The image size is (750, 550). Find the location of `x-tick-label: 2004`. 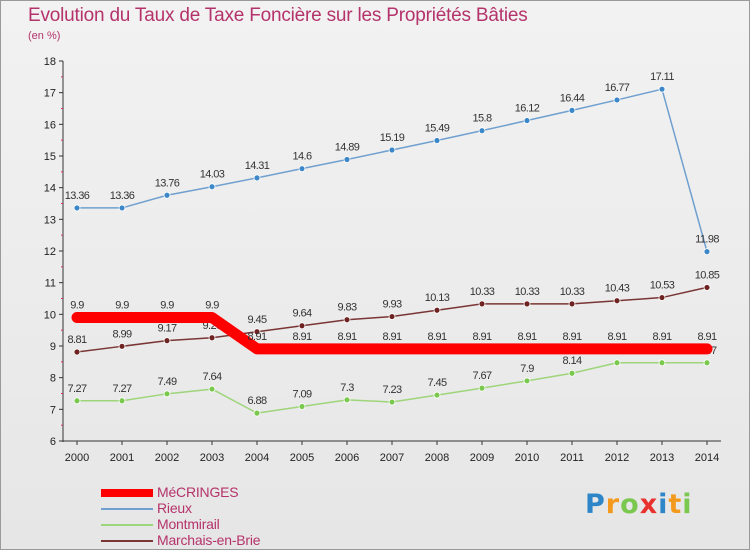

x-tick-label: 2004 is located at coordinates (257, 458).